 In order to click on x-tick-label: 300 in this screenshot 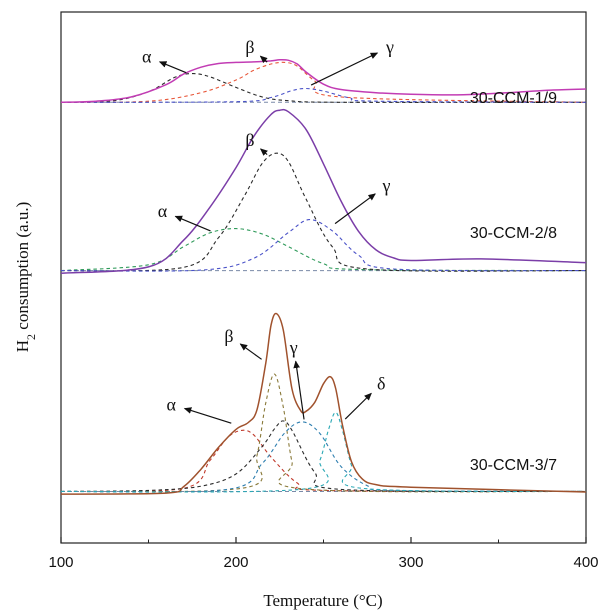, I will do `click(410, 562)`.